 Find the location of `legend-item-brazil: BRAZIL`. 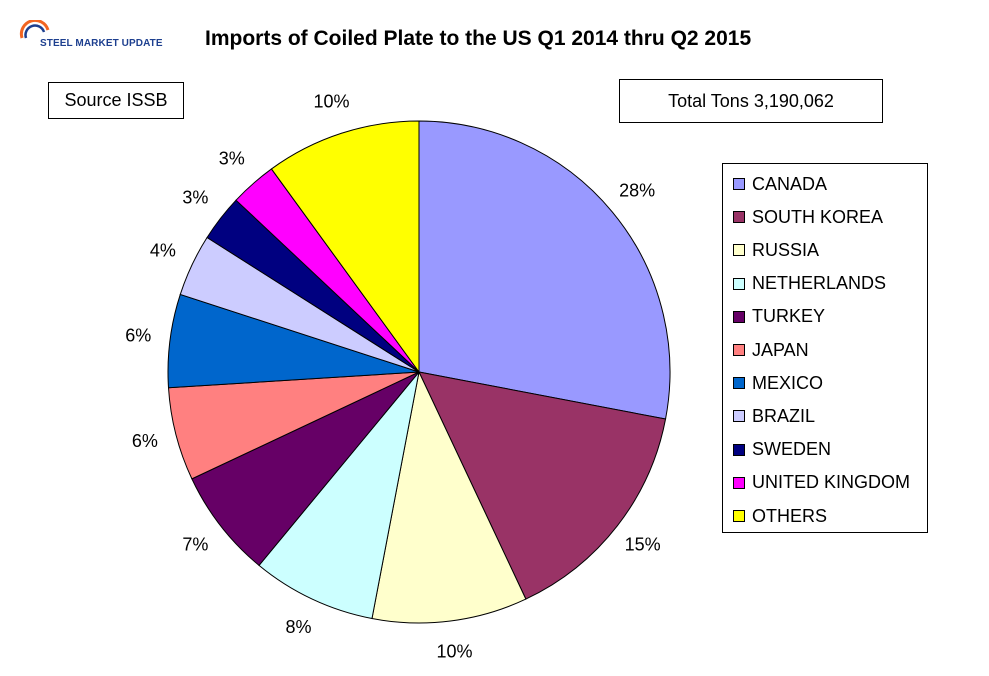

legend-item-brazil: BRAZIL is located at coordinates (774, 416).